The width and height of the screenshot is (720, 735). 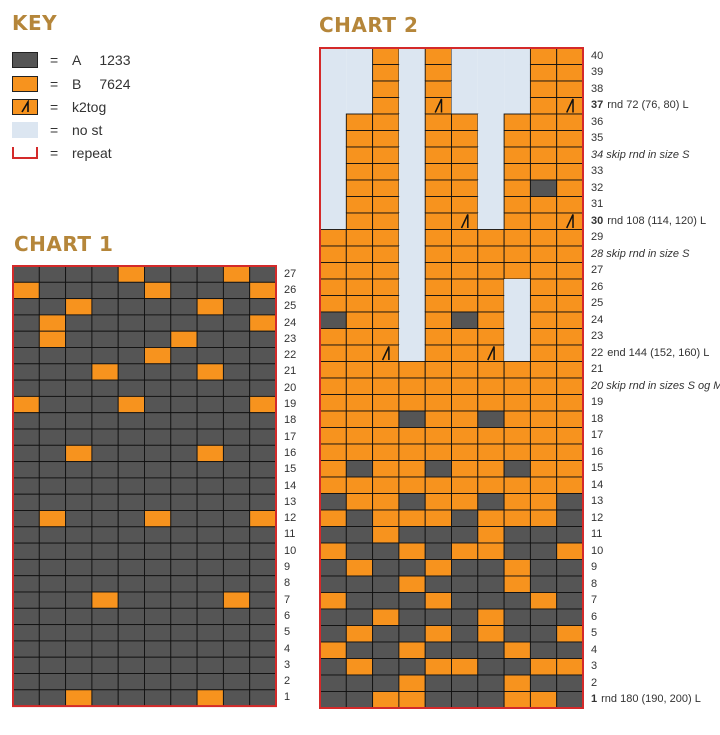 What do you see at coordinates (369, 25) in the screenshot?
I see `chart2-title: CHART 2` at bounding box center [369, 25].